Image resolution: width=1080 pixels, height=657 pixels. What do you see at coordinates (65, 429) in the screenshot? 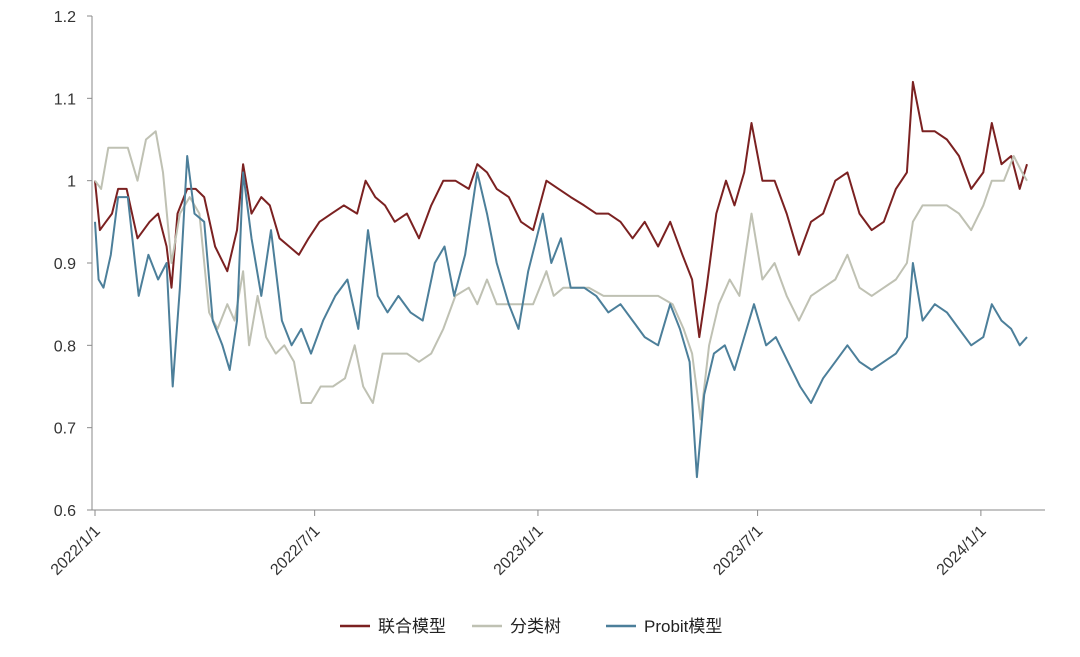
I see `y-tick-label: 0.7` at bounding box center [65, 429].